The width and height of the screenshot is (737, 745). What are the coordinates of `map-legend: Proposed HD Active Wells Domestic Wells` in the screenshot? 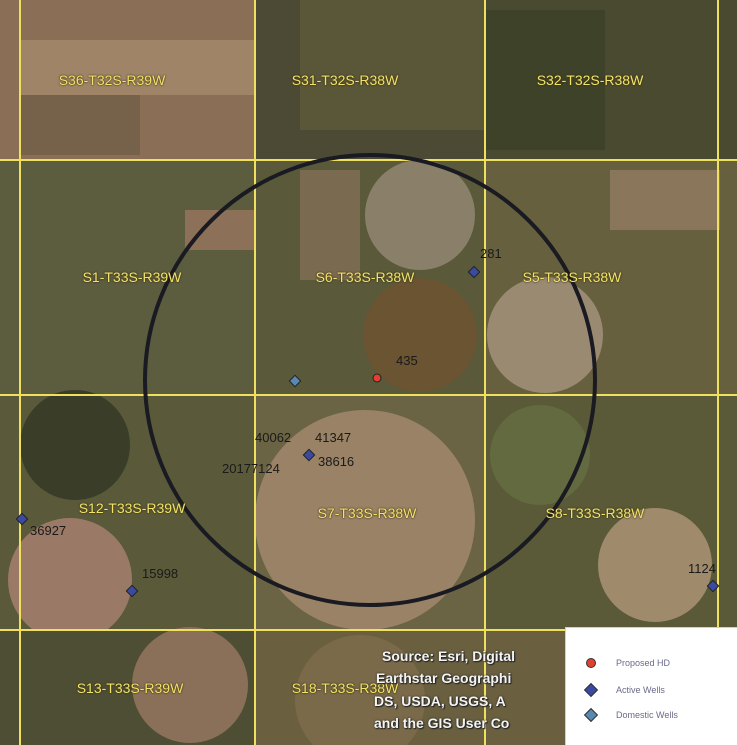 It's located at (651, 686).